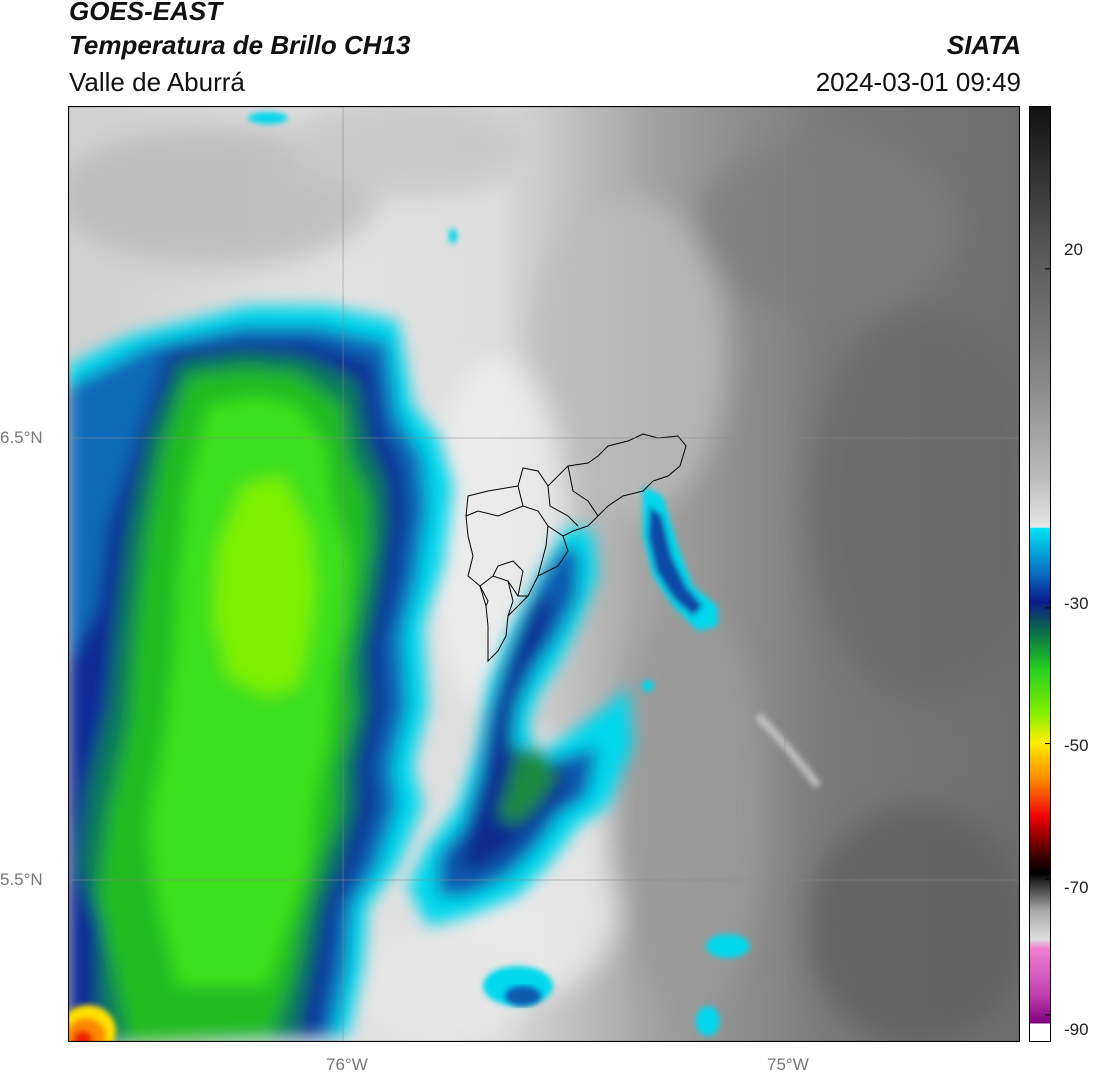  Describe the element at coordinates (240, 45) in the screenshot. I see `product-title: Temperatura de Brillo CH13` at that location.